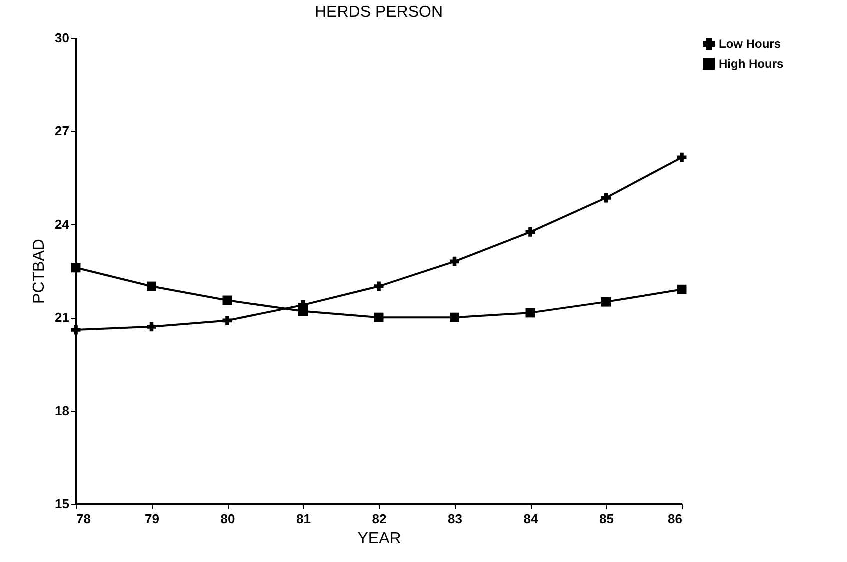 This screenshot has height=562, width=847. Describe the element at coordinates (379, 12) in the screenshot. I see `chart-title: HERDS PERSON` at that location.